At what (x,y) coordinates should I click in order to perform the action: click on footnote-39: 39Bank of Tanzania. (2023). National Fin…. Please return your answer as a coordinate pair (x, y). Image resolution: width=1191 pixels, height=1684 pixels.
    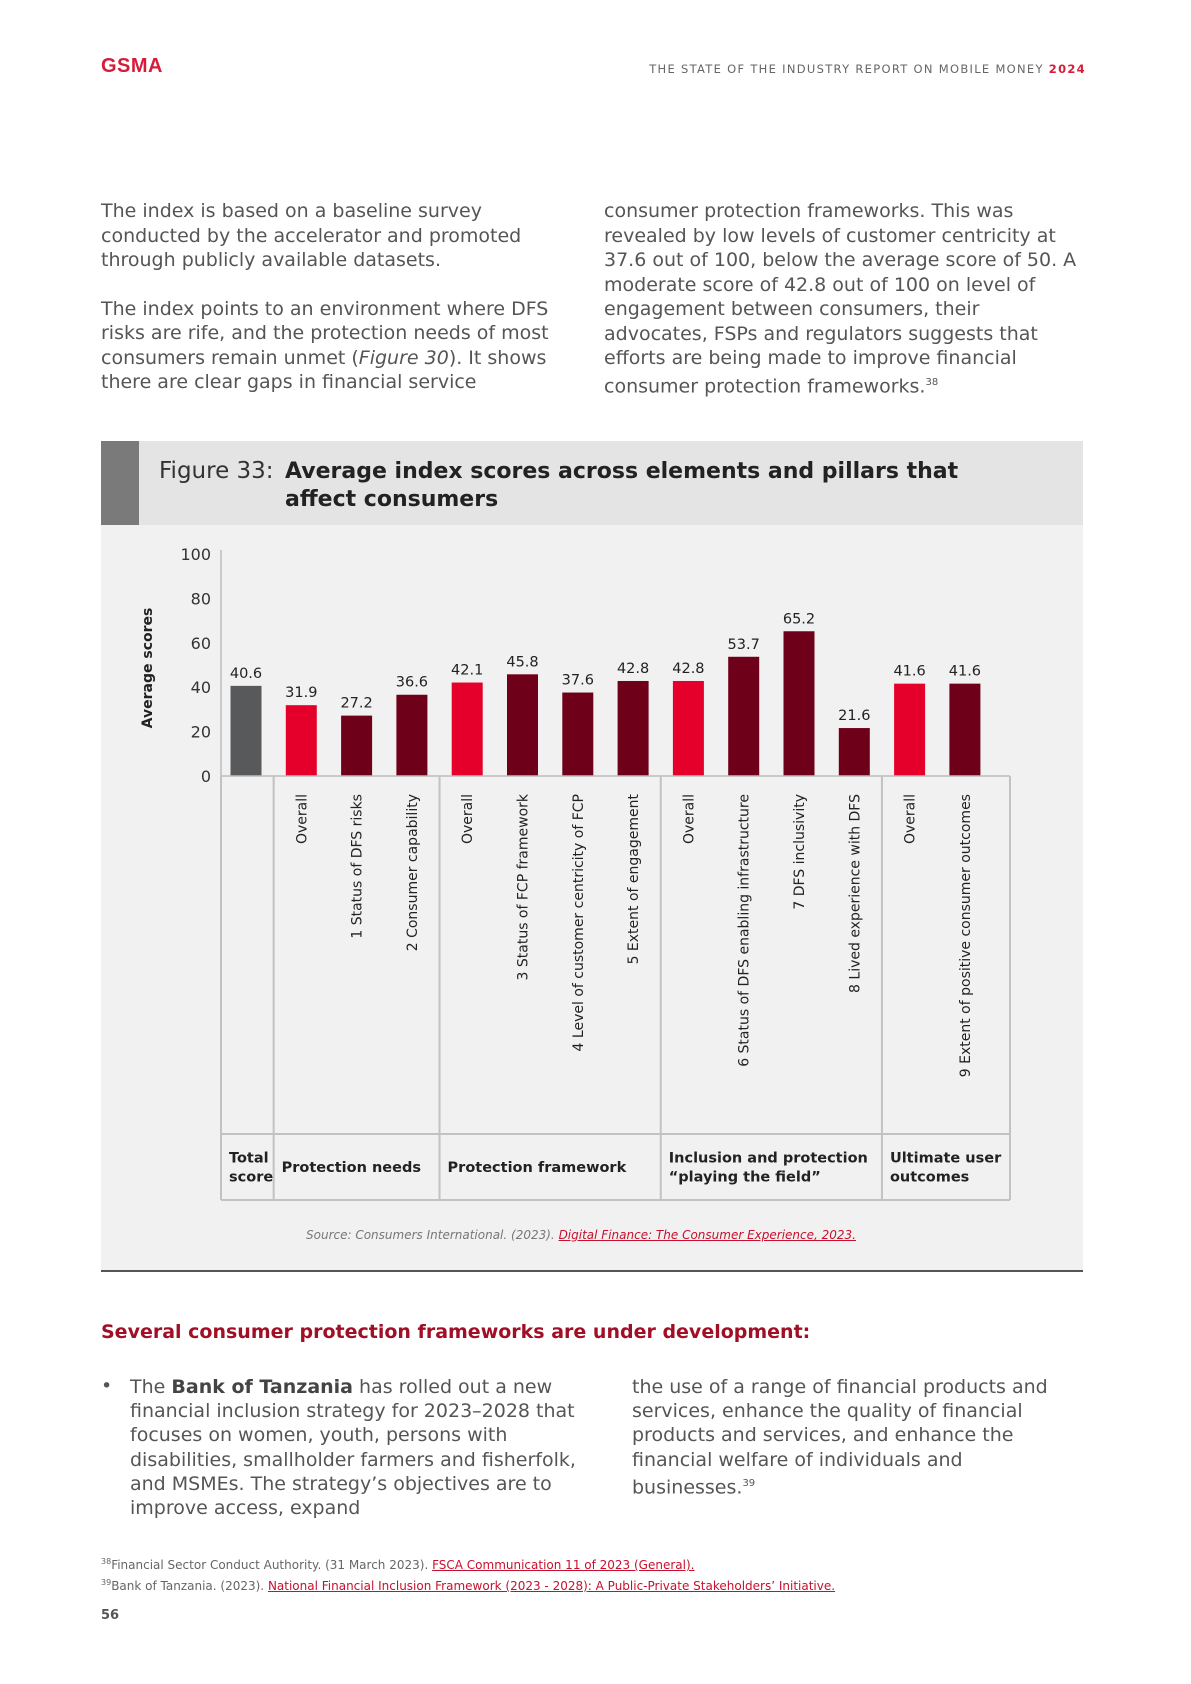
    Looking at the image, I should click on (468, 1584).